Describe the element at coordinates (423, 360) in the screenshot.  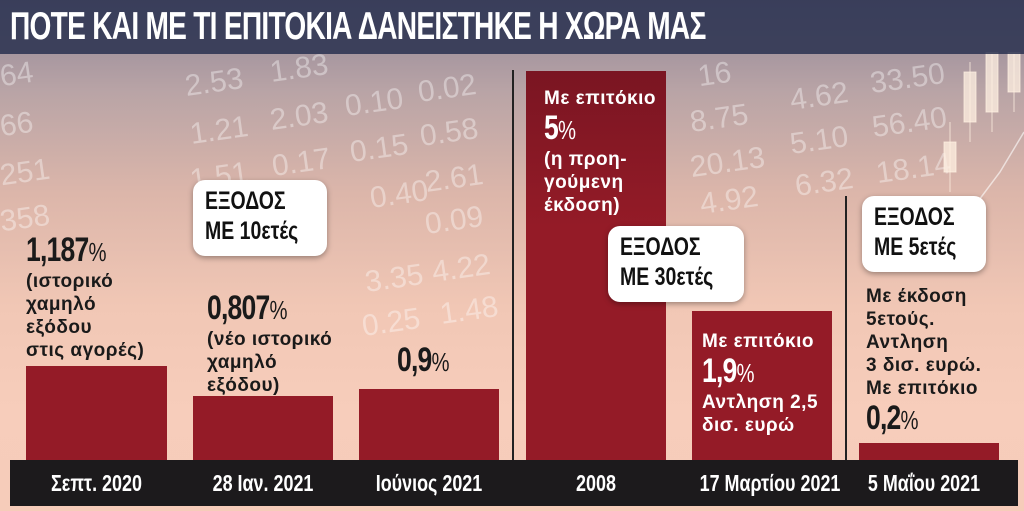
I see `value-label: 0,9%` at that location.